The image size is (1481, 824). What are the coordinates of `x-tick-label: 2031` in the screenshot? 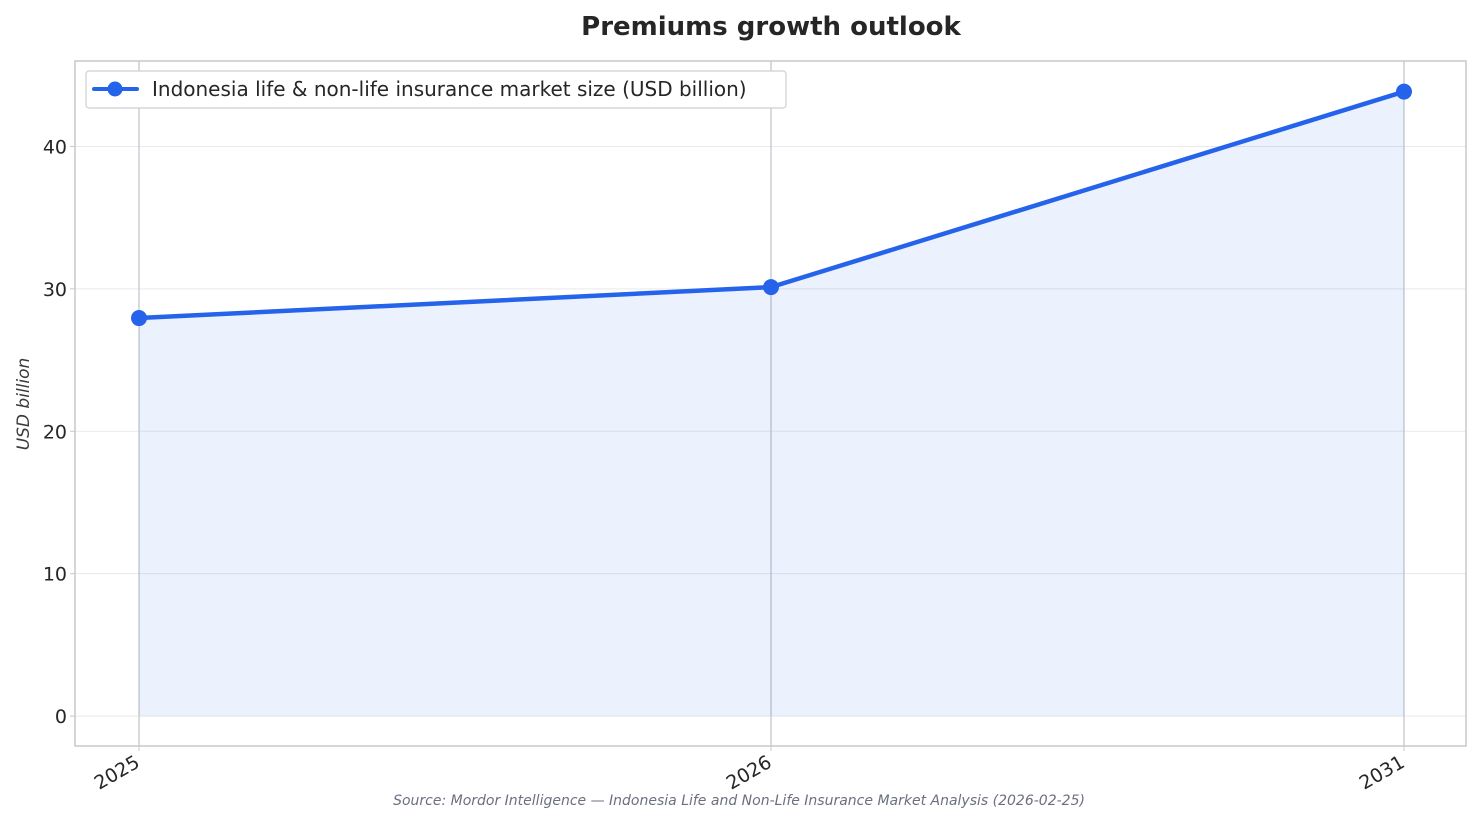 It's located at (1382, 772).